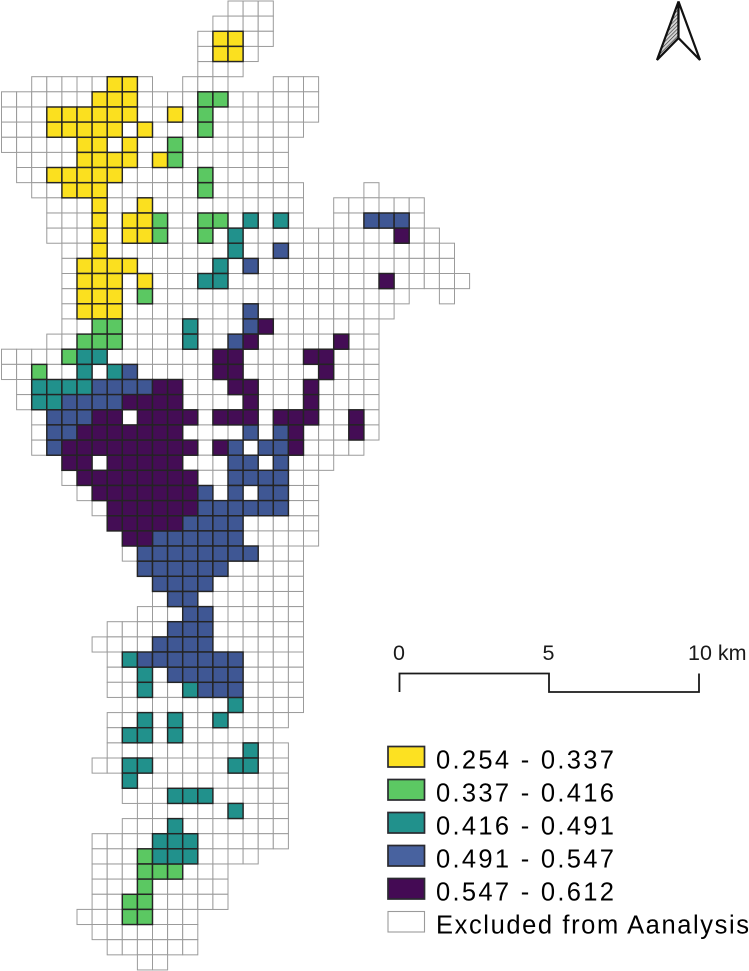 The image size is (749, 971). I want to click on svg-text: 0.254 - 0.337, so click(526, 760).